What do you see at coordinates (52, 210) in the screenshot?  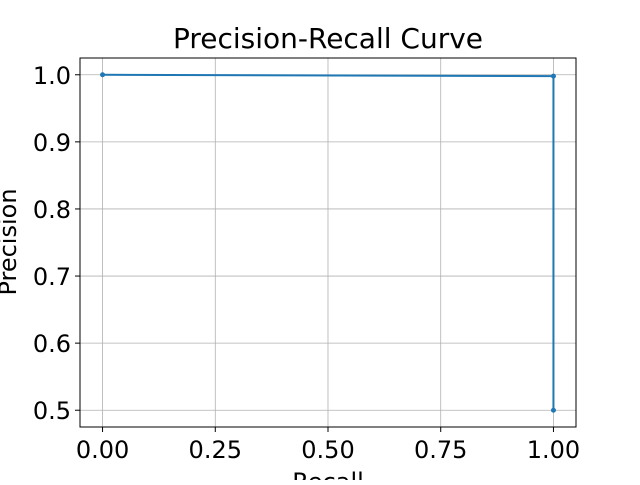 I see `y-tick-label: 0.8` at bounding box center [52, 210].